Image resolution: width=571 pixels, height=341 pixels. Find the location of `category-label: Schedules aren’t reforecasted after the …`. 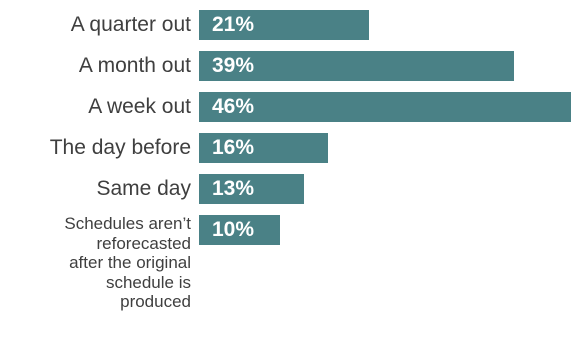

category-label: Schedules aren’t reforecasted after the … is located at coordinates (127, 263).